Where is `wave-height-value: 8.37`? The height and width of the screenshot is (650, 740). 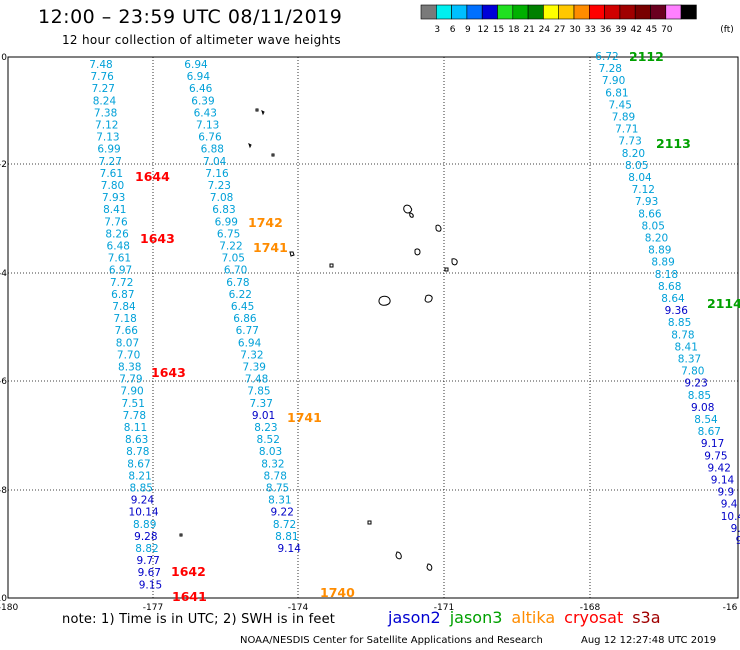 wave-height-value: 8.37 is located at coordinates (689, 360).